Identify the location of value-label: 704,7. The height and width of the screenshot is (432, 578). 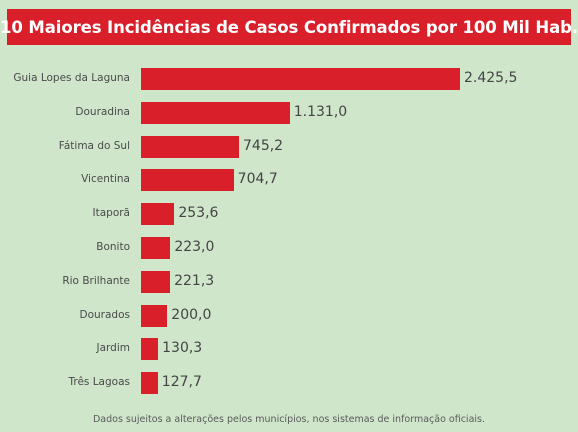
(257, 179).